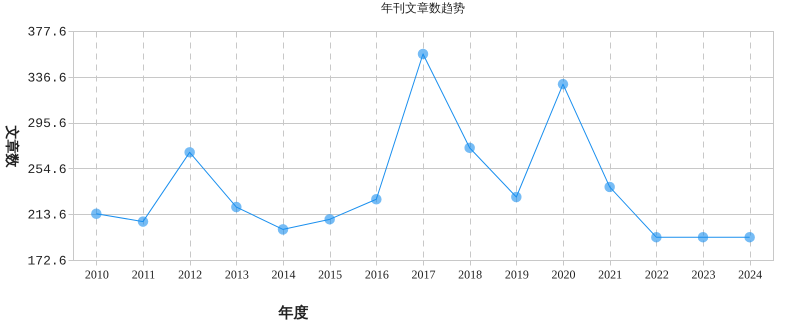  I want to click on y-tick-label: 377.6, so click(46, 32).